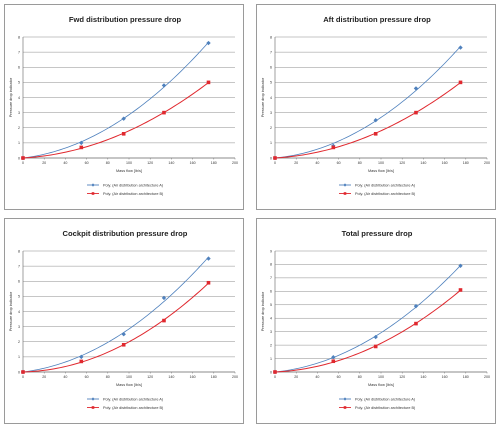 The width and height of the screenshot is (500, 429). I want to click on y-tick-label: 4, so click(19, 312).